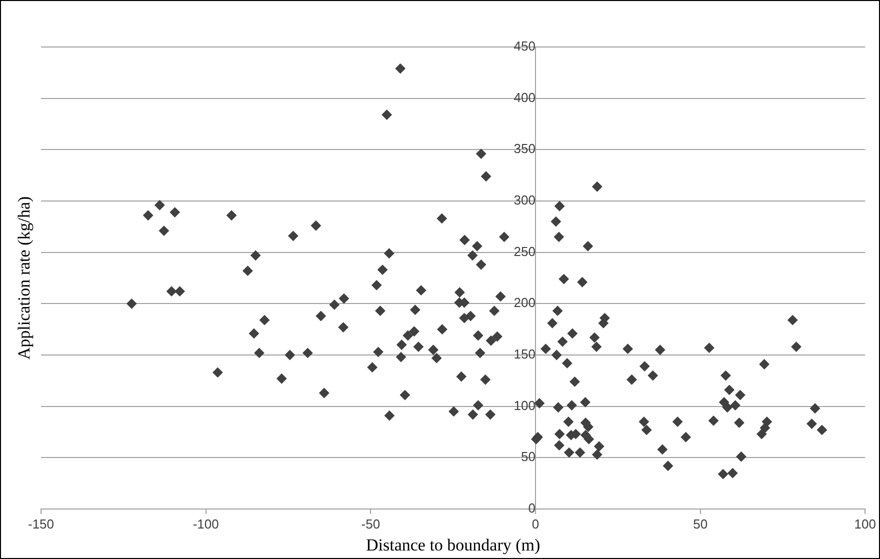 The image size is (880, 559). I want to click on x-axis-title: Distance to boundary (m), so click(453, 544).